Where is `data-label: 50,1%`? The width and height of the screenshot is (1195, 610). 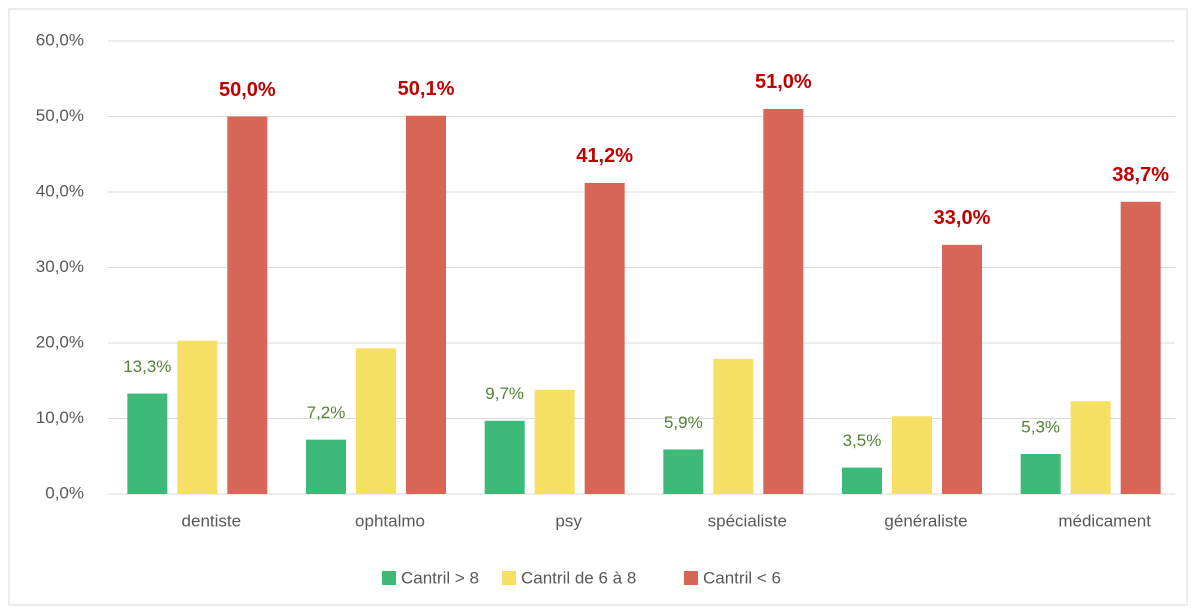 data-label: 50,1% is located at coordinates (426, 89).